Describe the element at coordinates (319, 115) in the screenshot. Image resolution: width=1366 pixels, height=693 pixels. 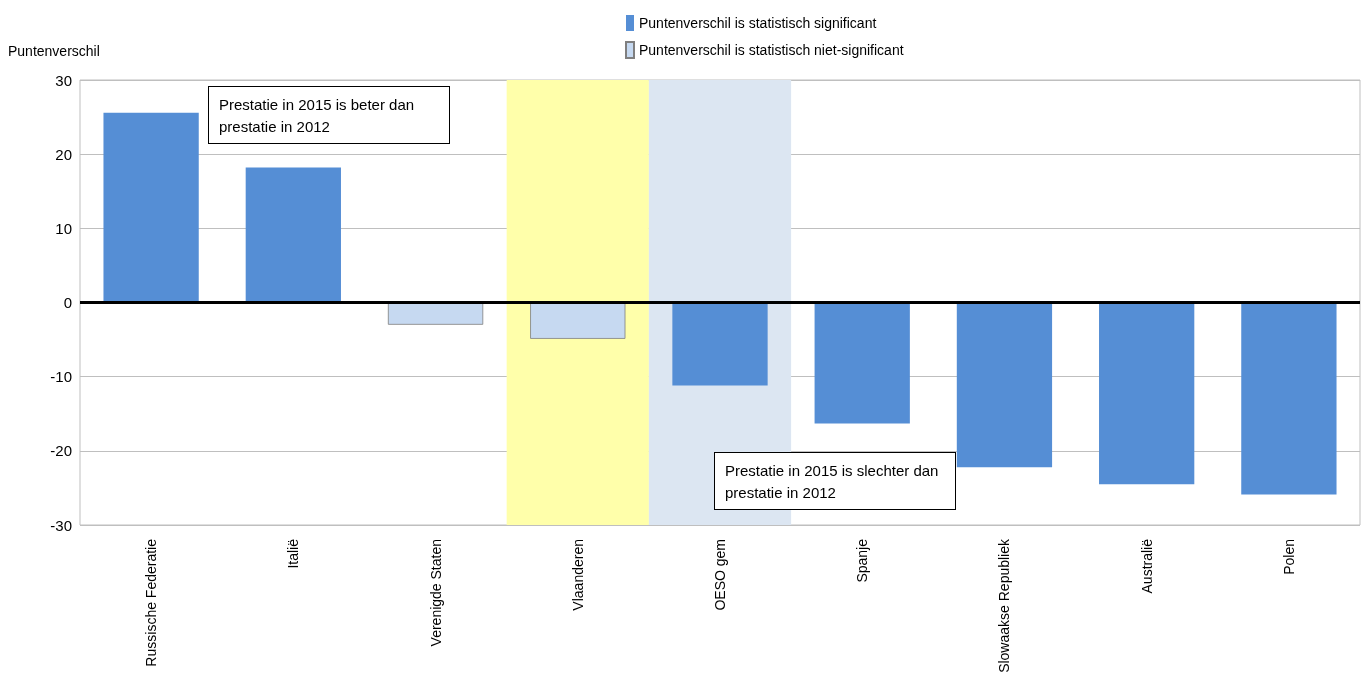
I see `annotation: Prestatie in 2015 is beter dan prestatie in 2012` at that location.